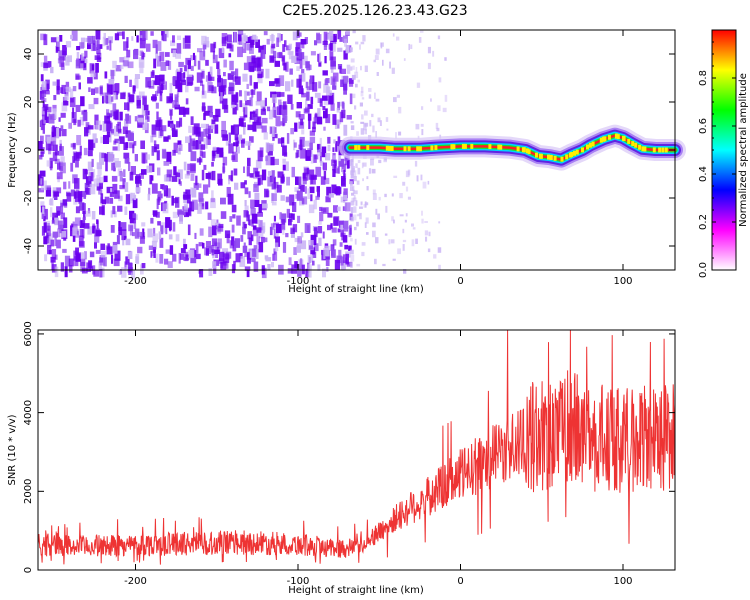  What do you see at coordinates (28, 412) in the screenshot?
I see `snr-ytick-label: 4000` at bounding box center [28, 412].